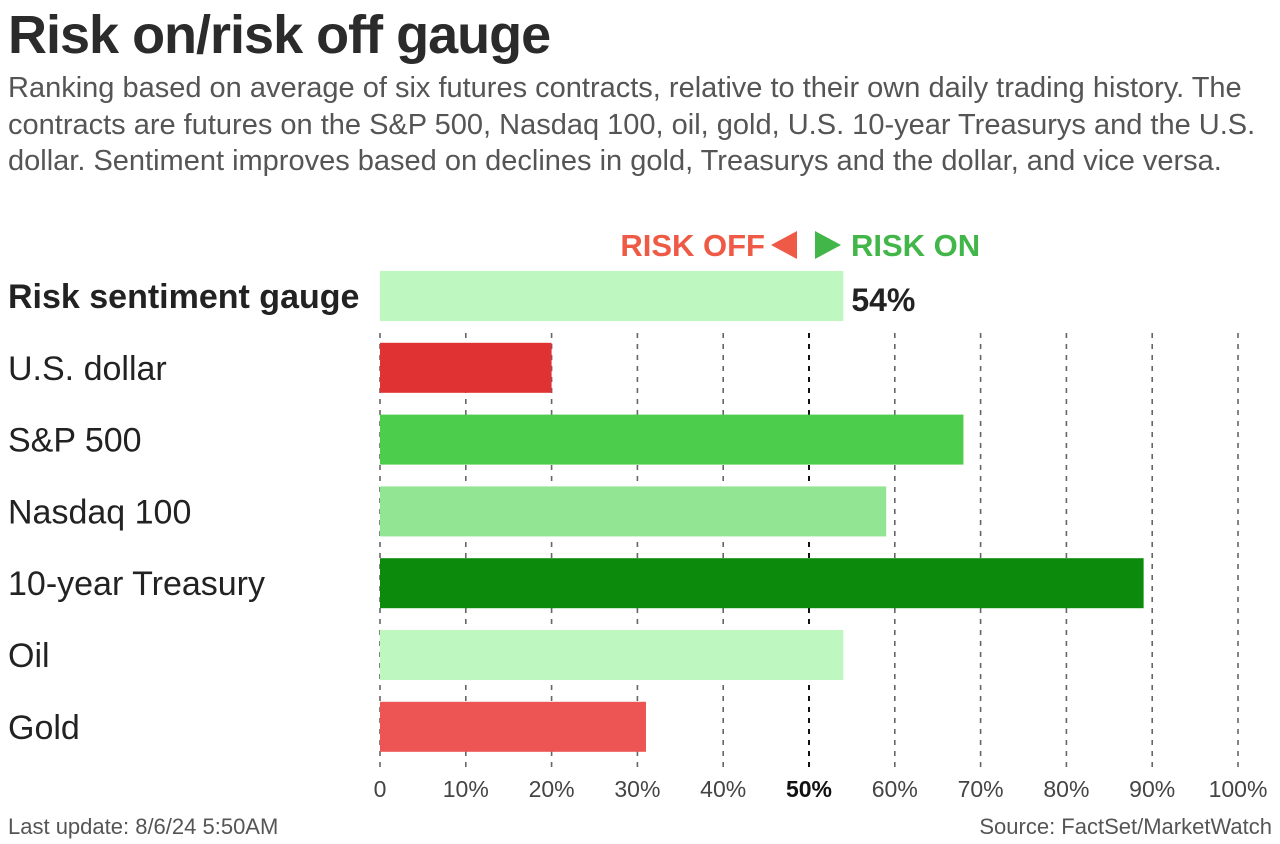 The height and width of the screenshot is (844, 1280). I want to click on category-label-u-s-dollar: U.S. dollar, so click(87, 369).